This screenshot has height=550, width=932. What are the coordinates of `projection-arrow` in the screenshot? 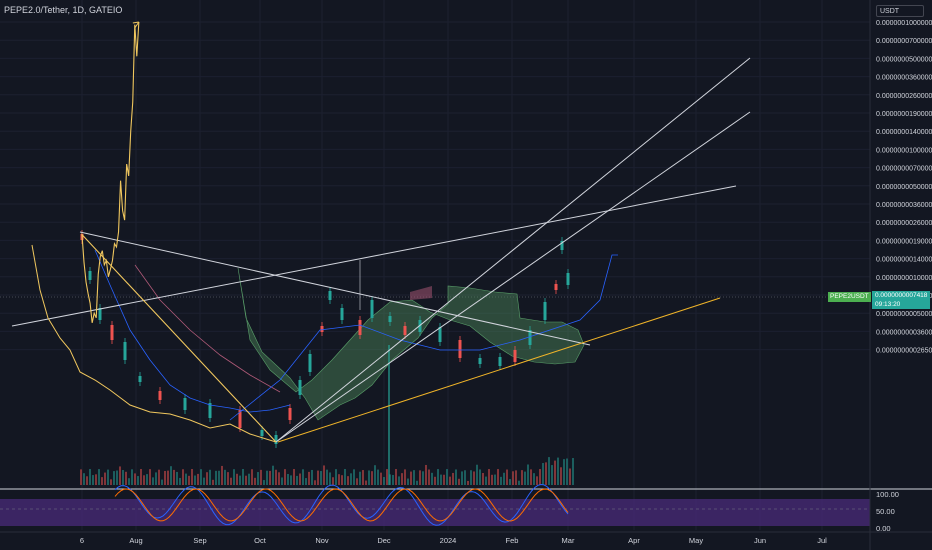 It's located at (136, 25).